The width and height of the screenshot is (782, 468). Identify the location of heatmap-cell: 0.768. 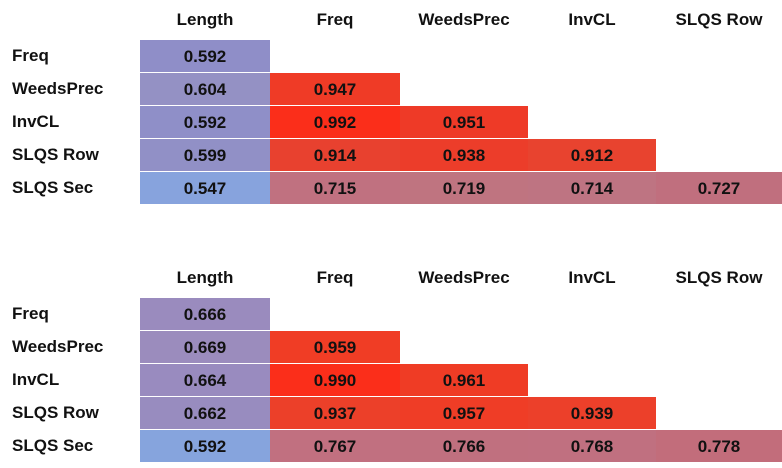
(592, 446).